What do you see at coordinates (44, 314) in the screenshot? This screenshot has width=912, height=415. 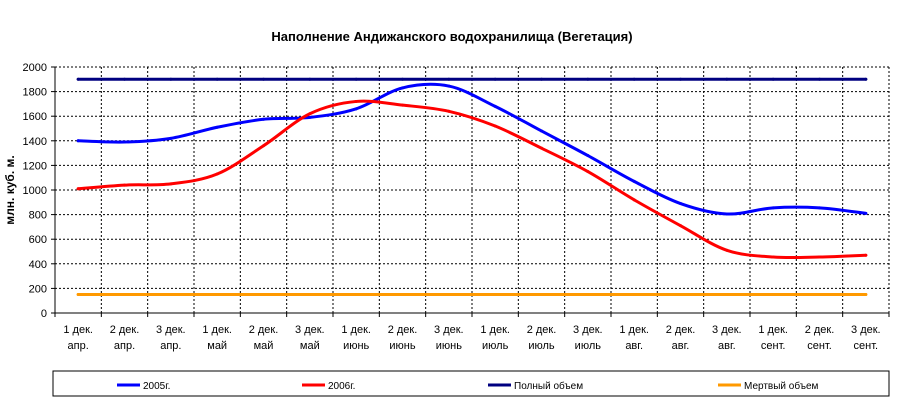 I see `y-tick-label: 0` at bounding box center [44, 314].